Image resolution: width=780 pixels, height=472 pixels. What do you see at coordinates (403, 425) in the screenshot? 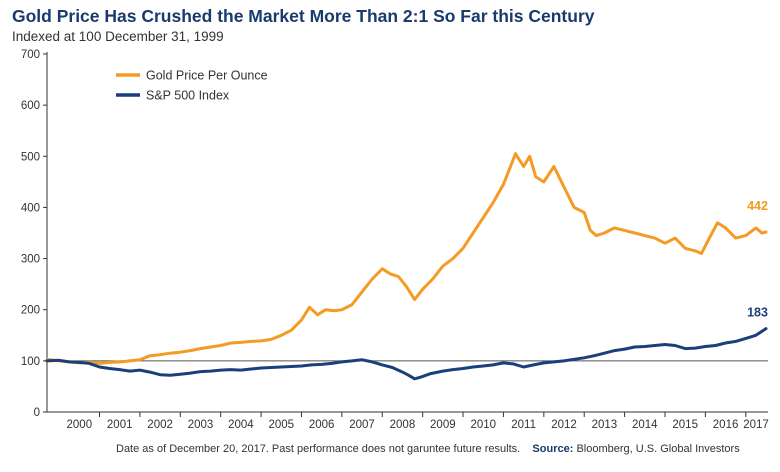
I see `x-tick-label: 2008` at bounding box center [403, 425].